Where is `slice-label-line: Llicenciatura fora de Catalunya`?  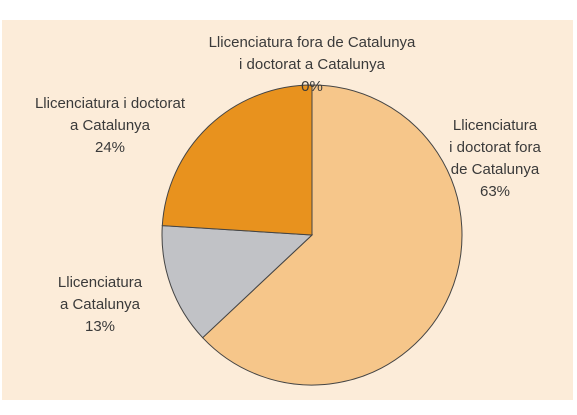
slice-label-line: Llicenciatura fora de Catalunya is located at coordinates (312, 42).